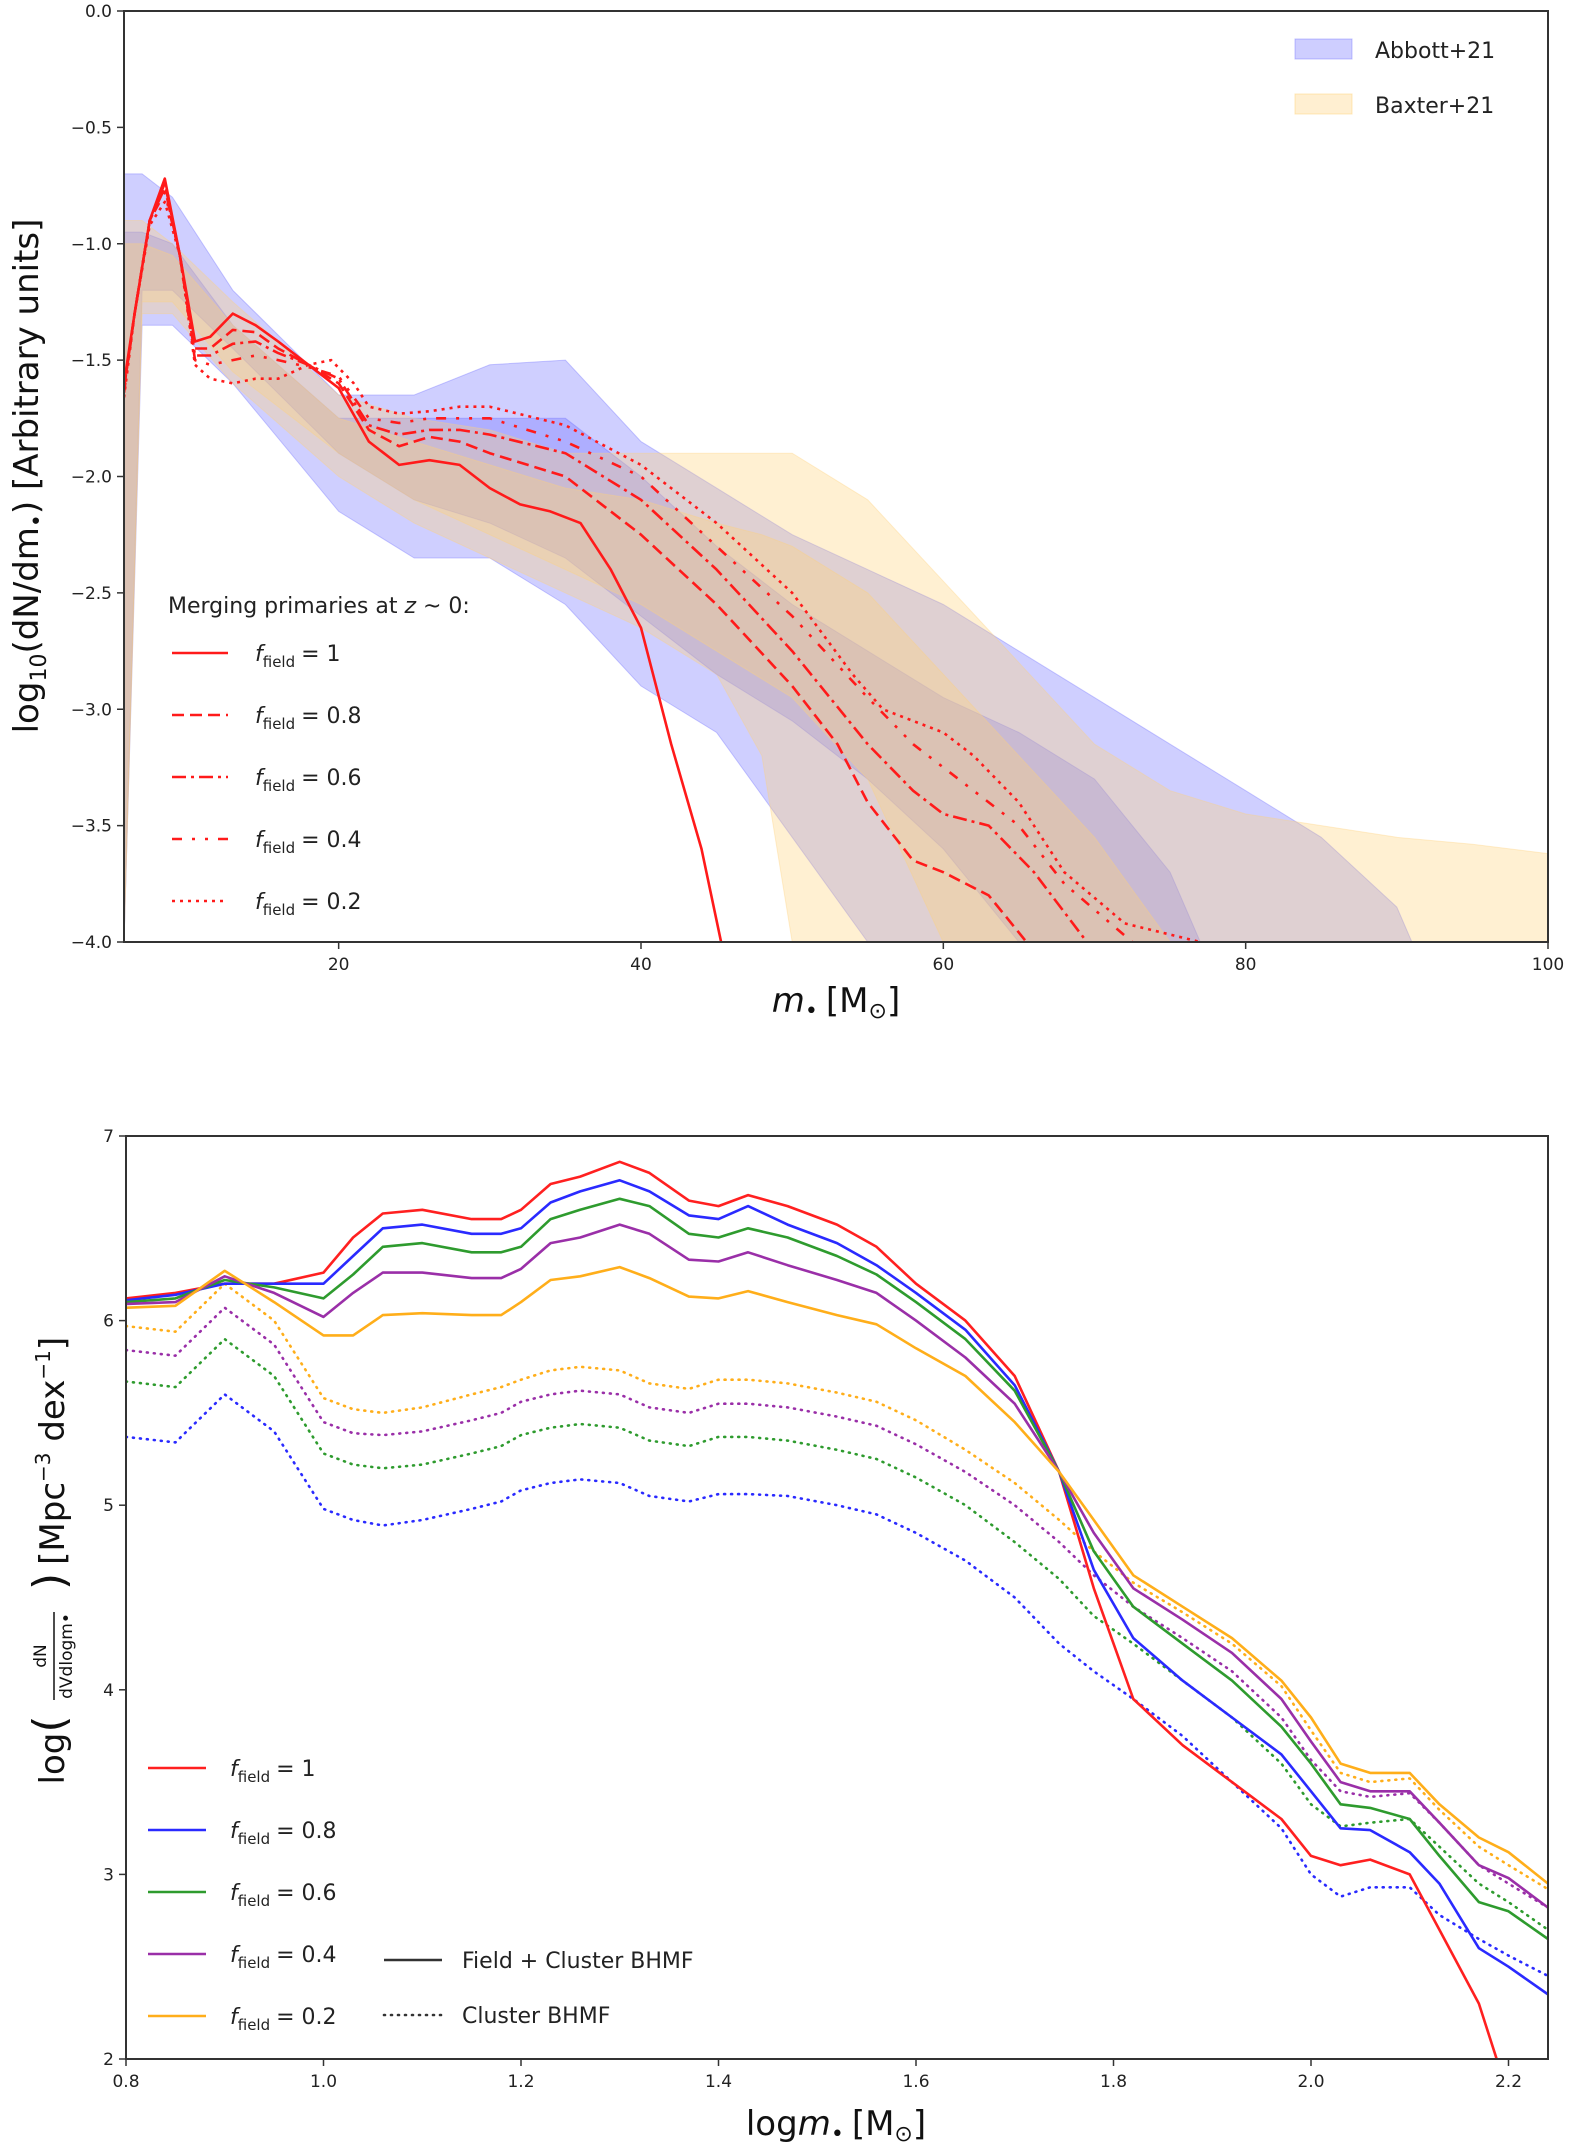 The image size is (1570, 2152). Describe the element at coordinates (1548, 965) in the screenshot. I see `x-tick-label: 100` at that location.